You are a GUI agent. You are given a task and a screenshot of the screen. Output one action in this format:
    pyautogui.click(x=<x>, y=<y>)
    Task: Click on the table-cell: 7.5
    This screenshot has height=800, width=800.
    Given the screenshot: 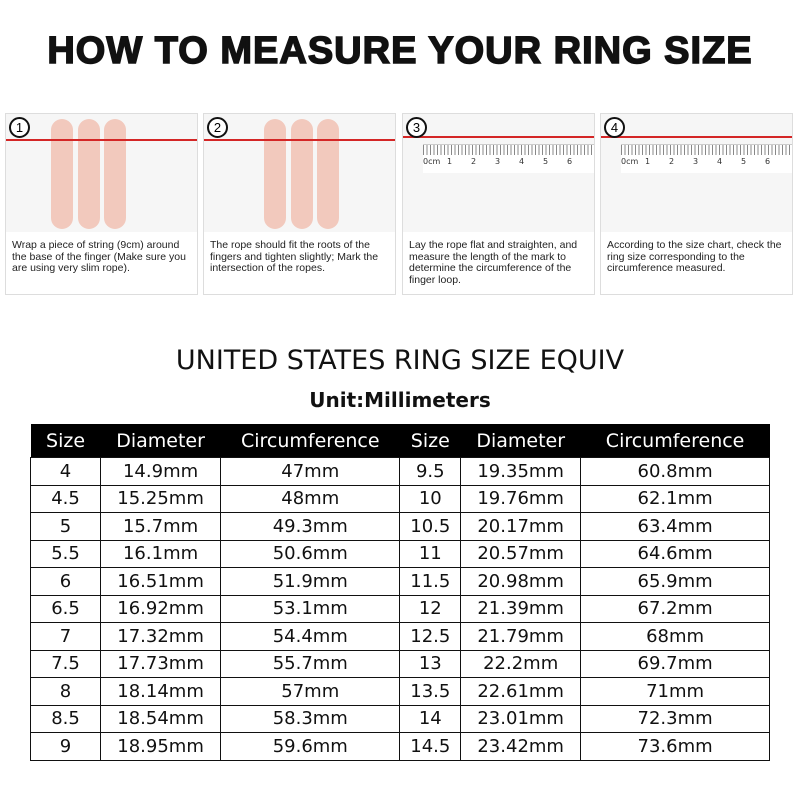 What is the action you would take?
    pyautogui.click(x=65, y=663)
    